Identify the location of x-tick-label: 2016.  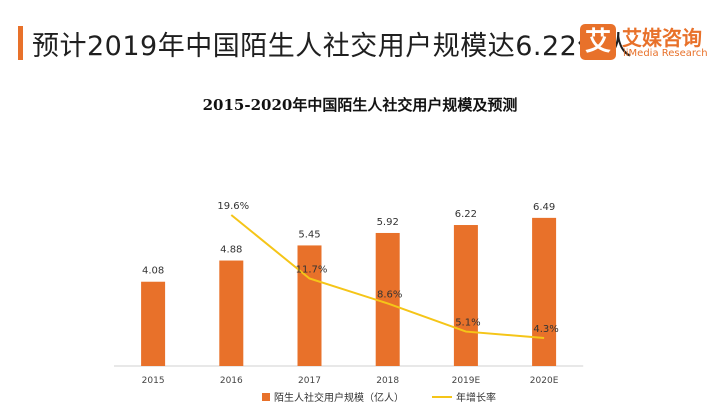
(231, 381).